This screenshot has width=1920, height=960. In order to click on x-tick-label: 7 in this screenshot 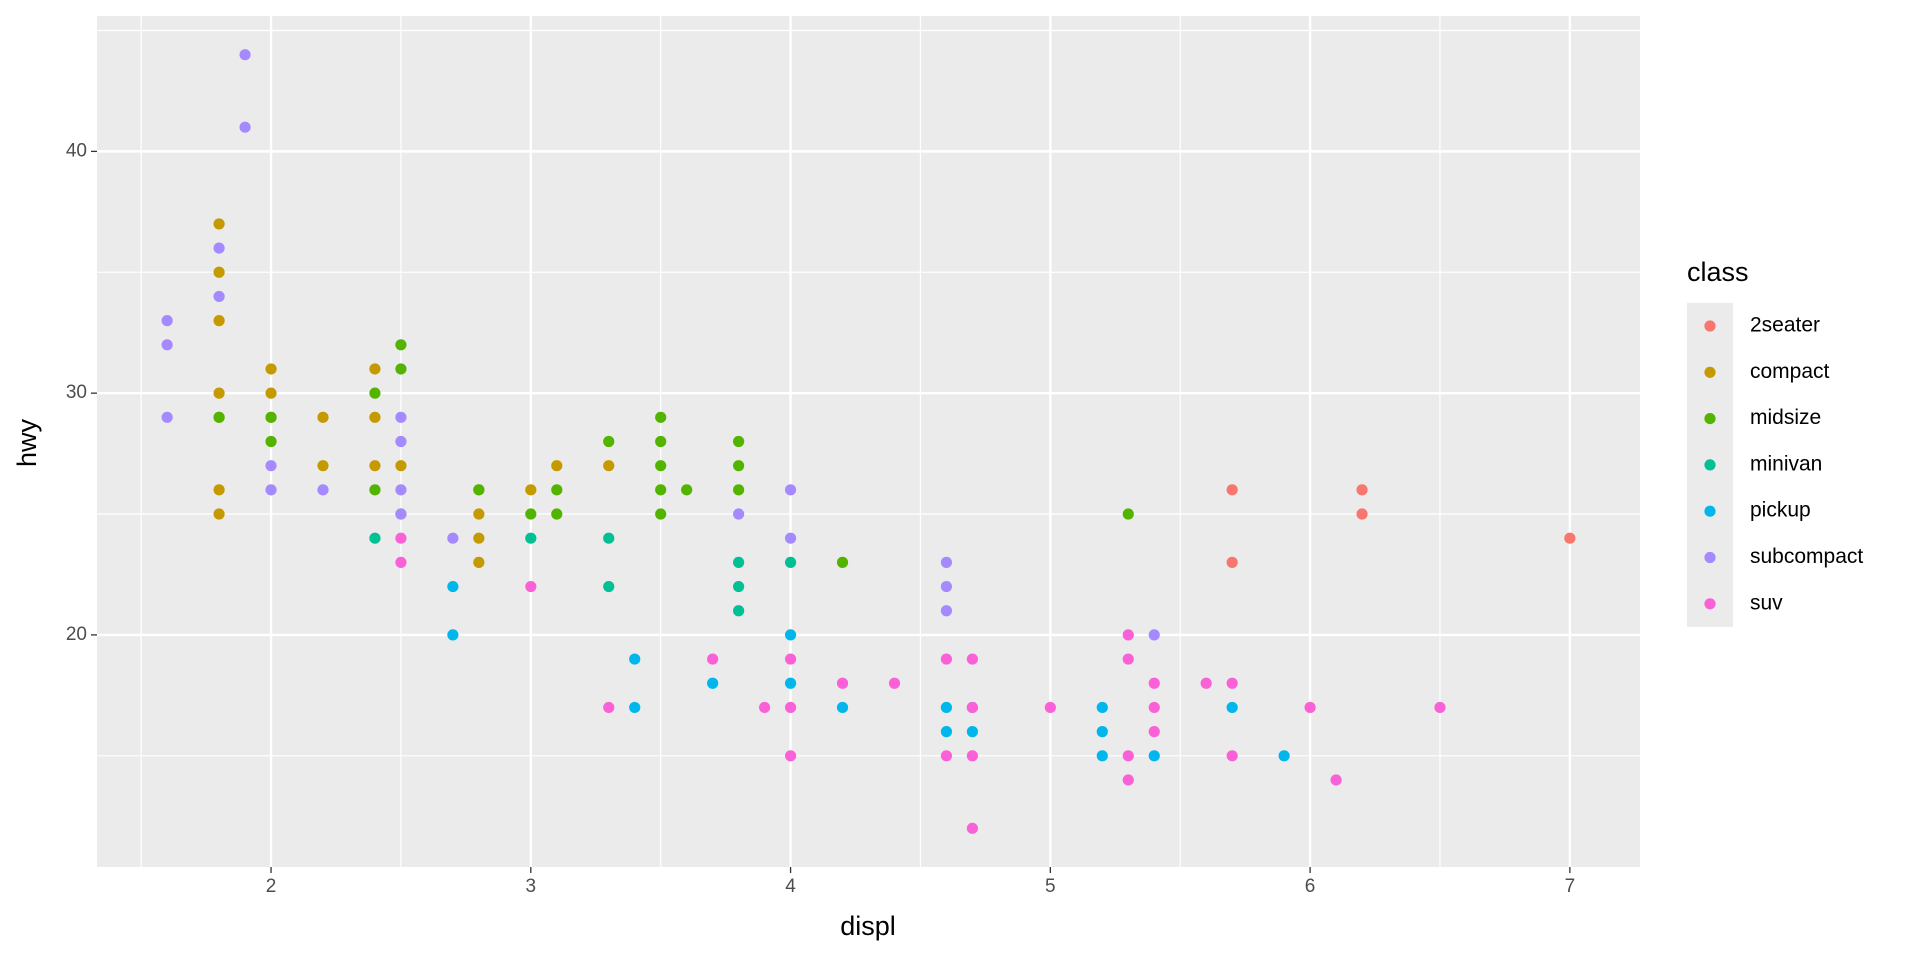, I will do `click(1570, 886)`.